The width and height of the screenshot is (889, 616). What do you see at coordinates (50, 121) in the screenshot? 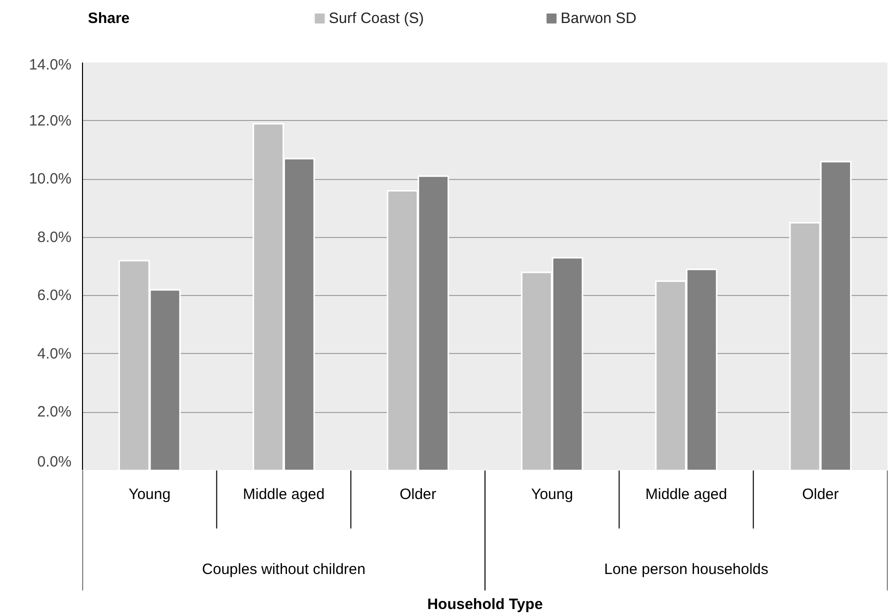
I see `y-tick-label: 12.0%` at bounding box center [50, 121].